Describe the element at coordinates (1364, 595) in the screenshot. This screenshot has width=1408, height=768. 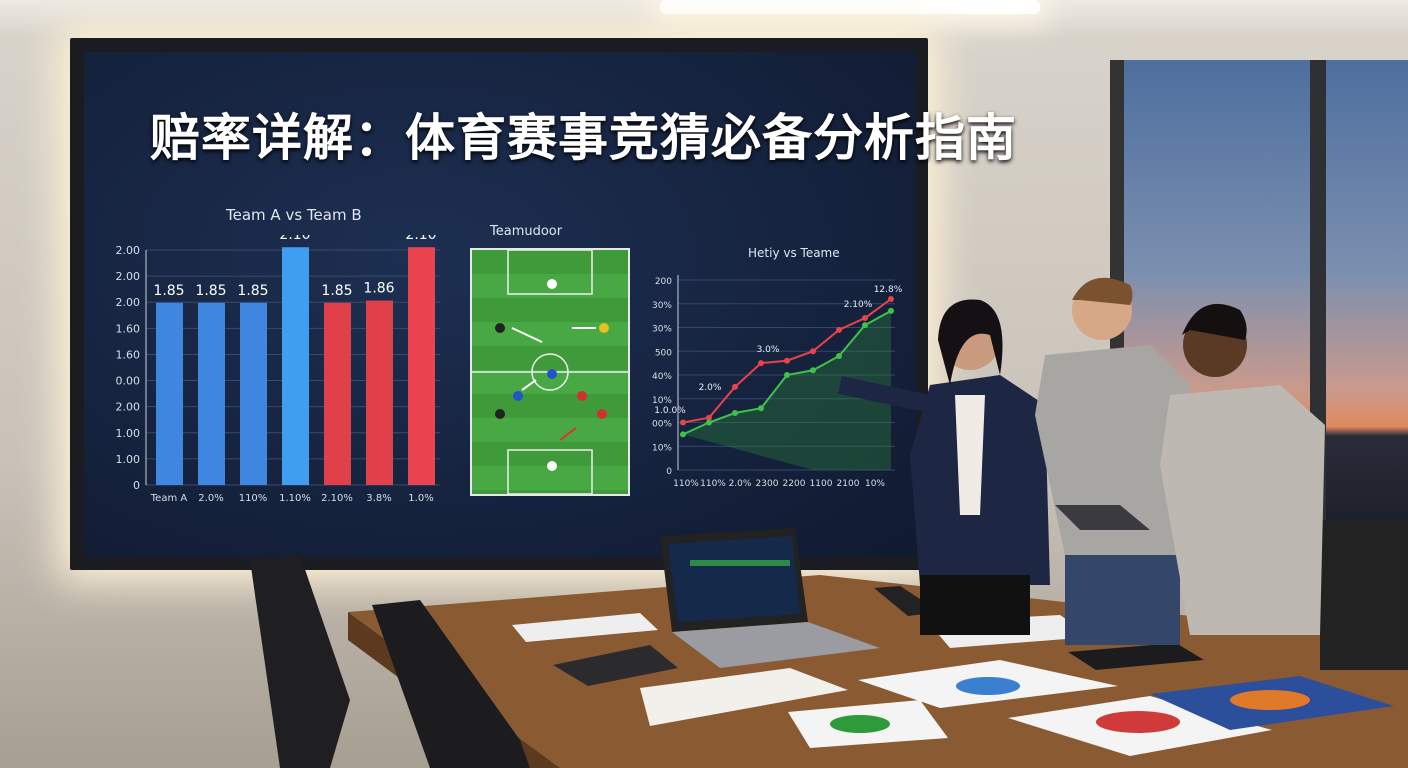
I see `chair-right` at that location.